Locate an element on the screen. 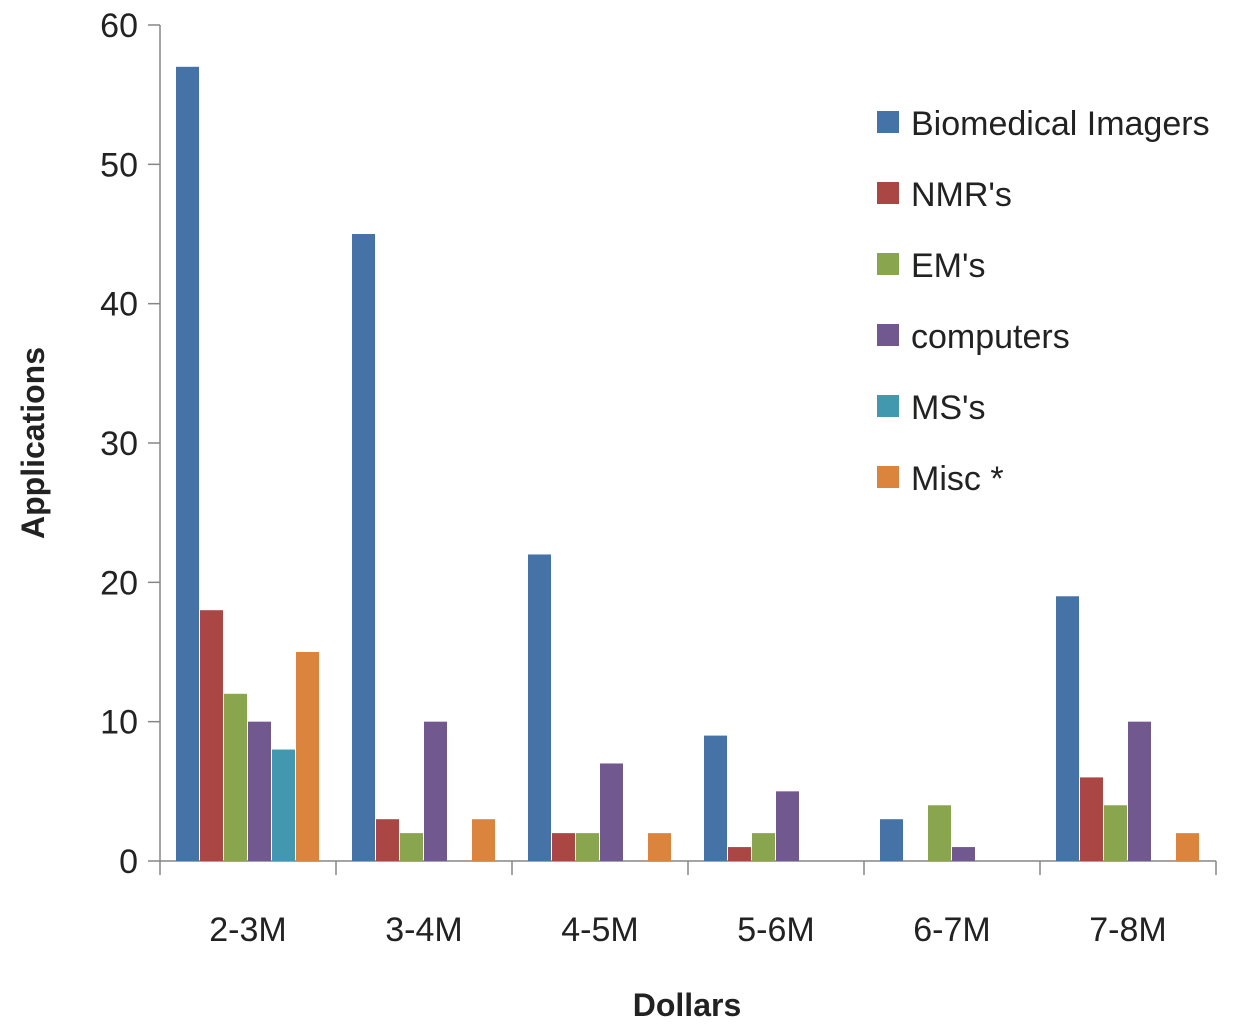 This screenshot has width=1254, height=1027. x-tick-label: 6-7M is located at coordinates (951, 930).